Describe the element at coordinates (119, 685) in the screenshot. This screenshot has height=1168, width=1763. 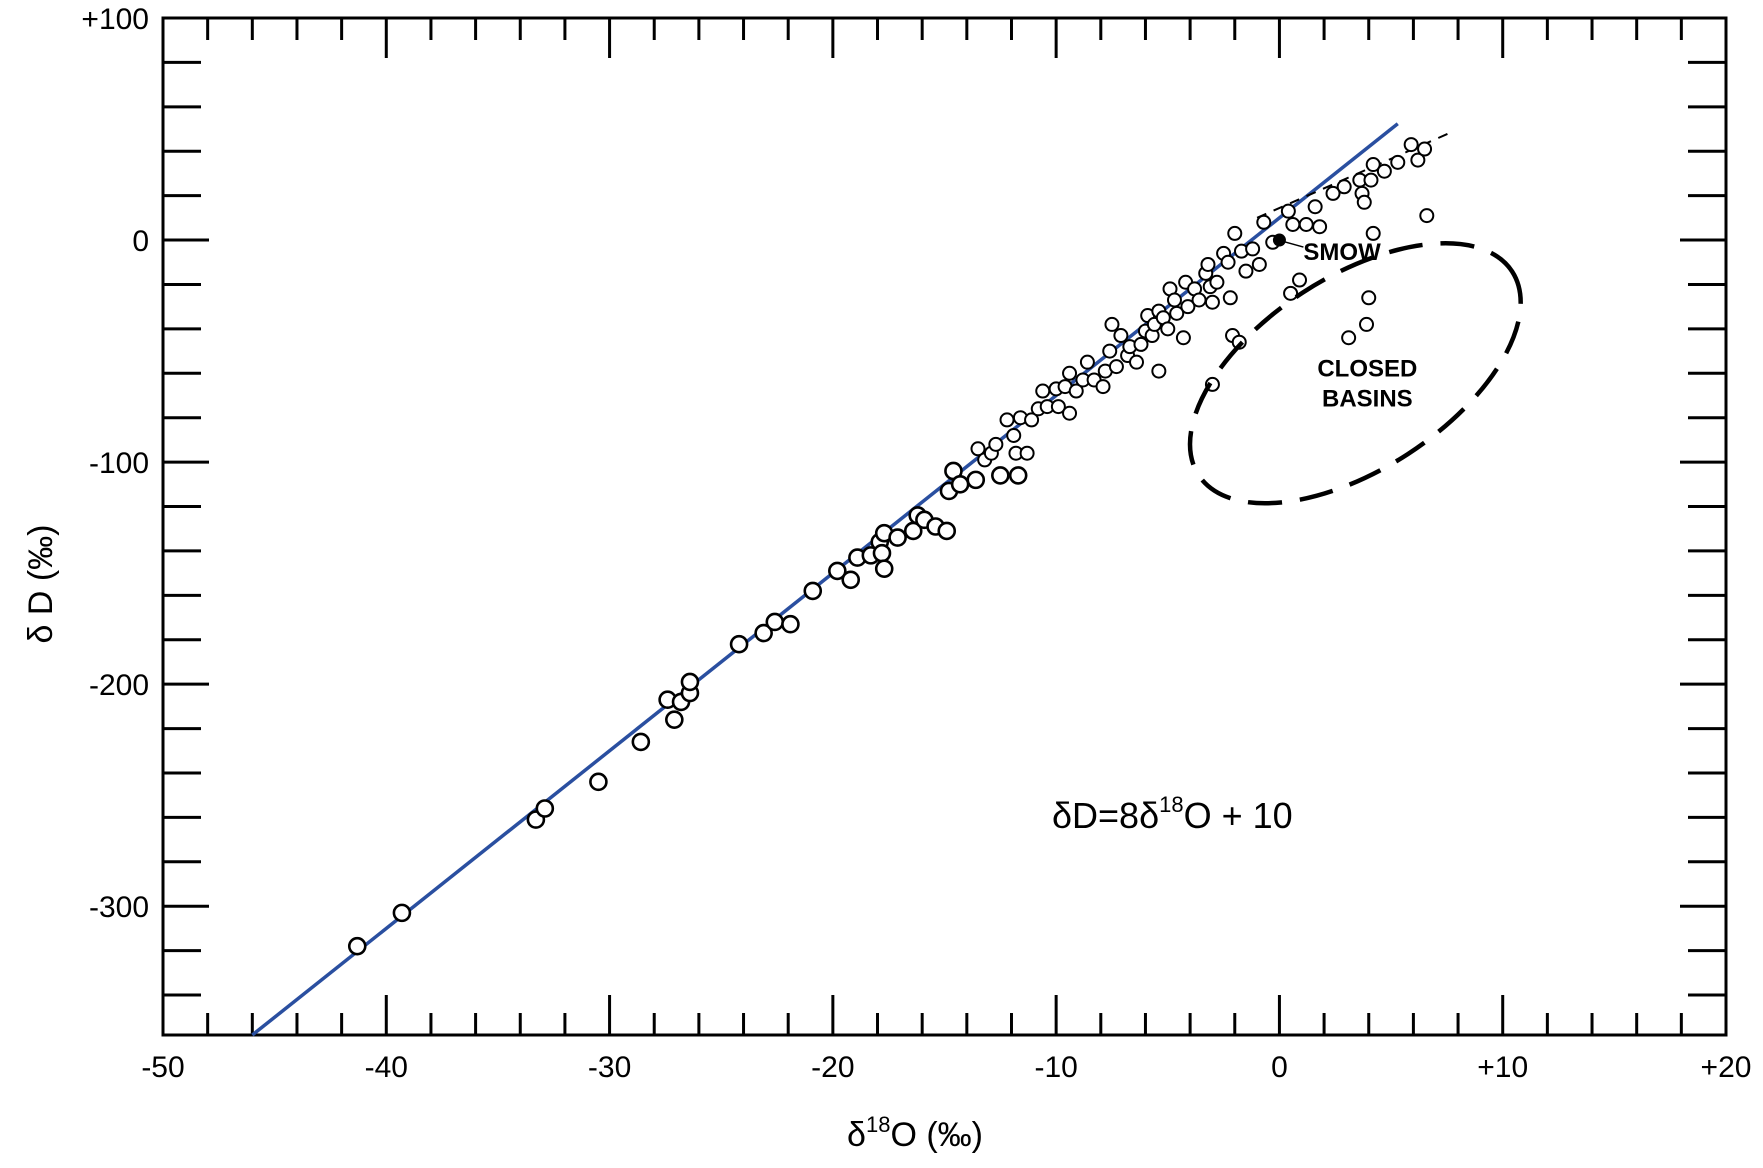
I see `y-tick-label: -200` at that location.